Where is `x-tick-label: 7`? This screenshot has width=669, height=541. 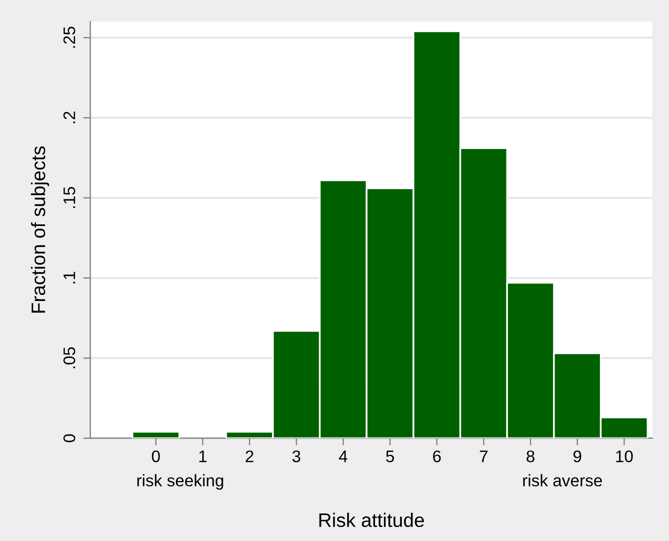 x-tick-label: 7 is located at coordinates (484, 456).